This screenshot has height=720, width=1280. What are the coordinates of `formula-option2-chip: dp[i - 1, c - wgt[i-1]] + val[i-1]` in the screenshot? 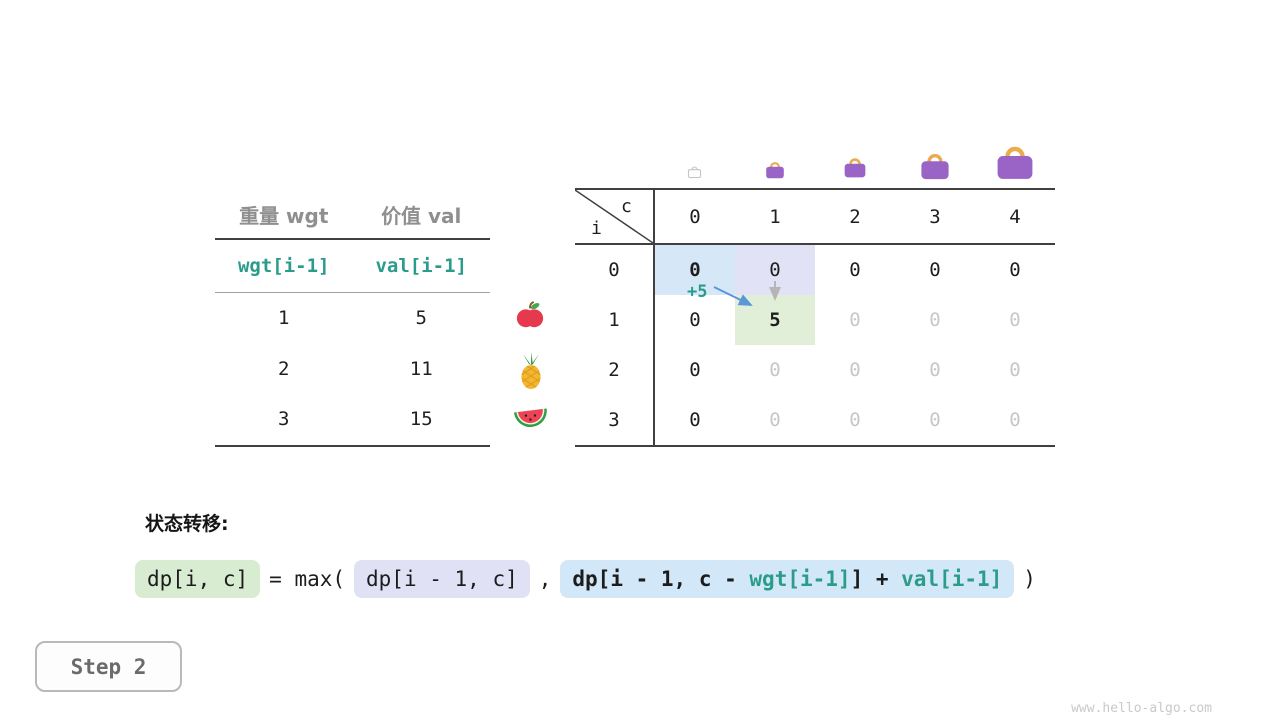 It's located at (787, 579).